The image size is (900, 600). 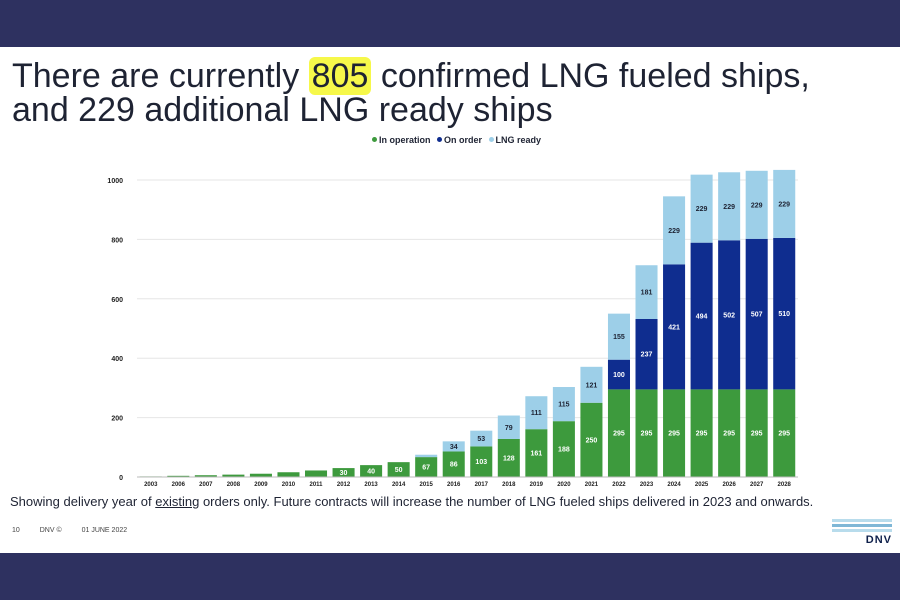 I want to click on x-tick-label: 2028, so click(x=785, y=485).